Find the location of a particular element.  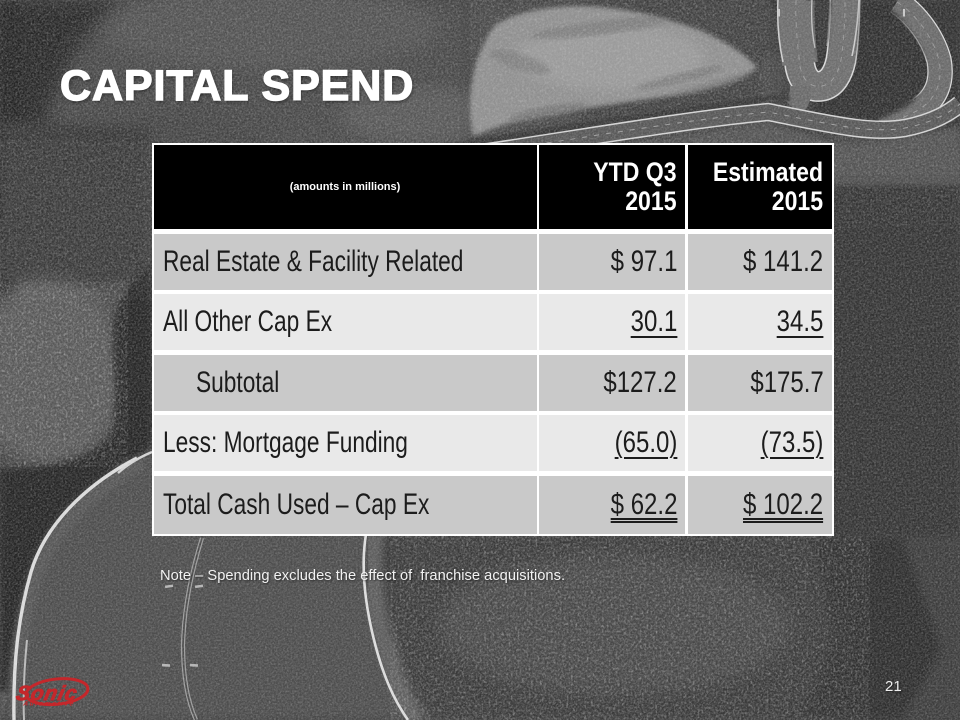

svg-text: Automotive is located at coordinates (48, 704).